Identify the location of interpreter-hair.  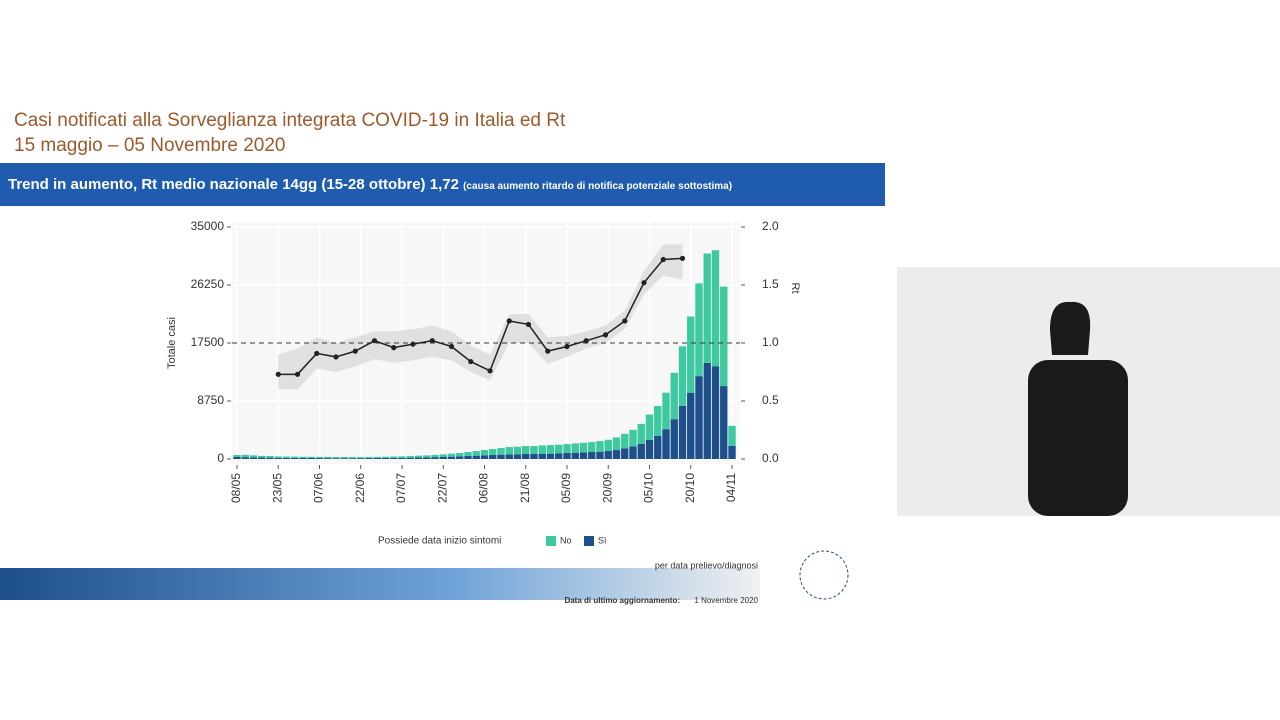
(1070, 328).